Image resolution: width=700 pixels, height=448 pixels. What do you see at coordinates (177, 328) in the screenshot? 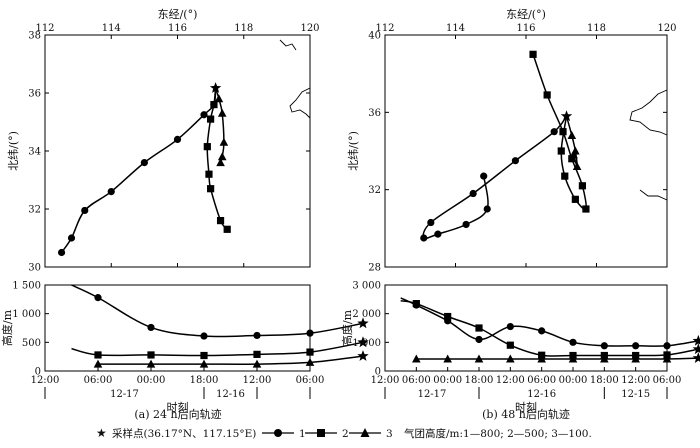
I see `height-frame` at bounding box center [177, 328].